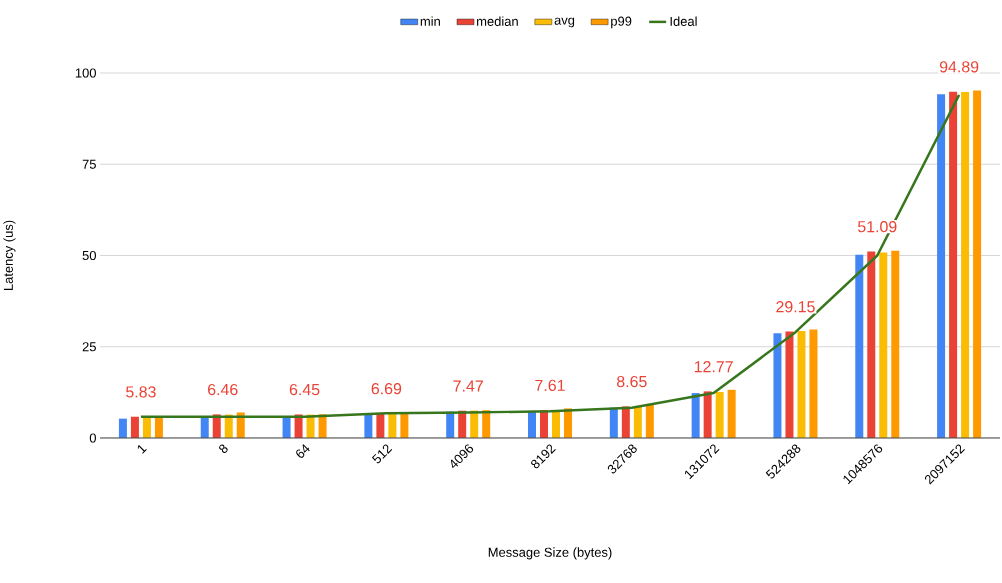  Describe the element at coordinates (9, 255) in the screenshot. I see `y-axis-title: Latency (us)` at that location.